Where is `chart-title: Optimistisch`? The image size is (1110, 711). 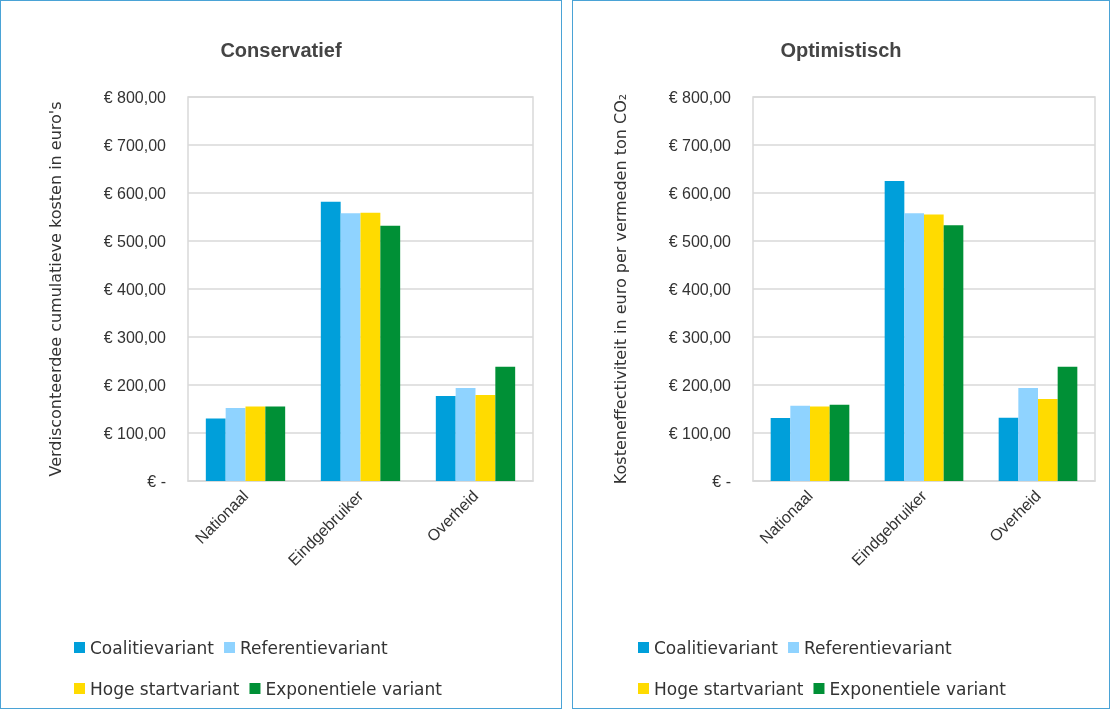 chart-title: Optimistisch is located at coordinates (841, 50).